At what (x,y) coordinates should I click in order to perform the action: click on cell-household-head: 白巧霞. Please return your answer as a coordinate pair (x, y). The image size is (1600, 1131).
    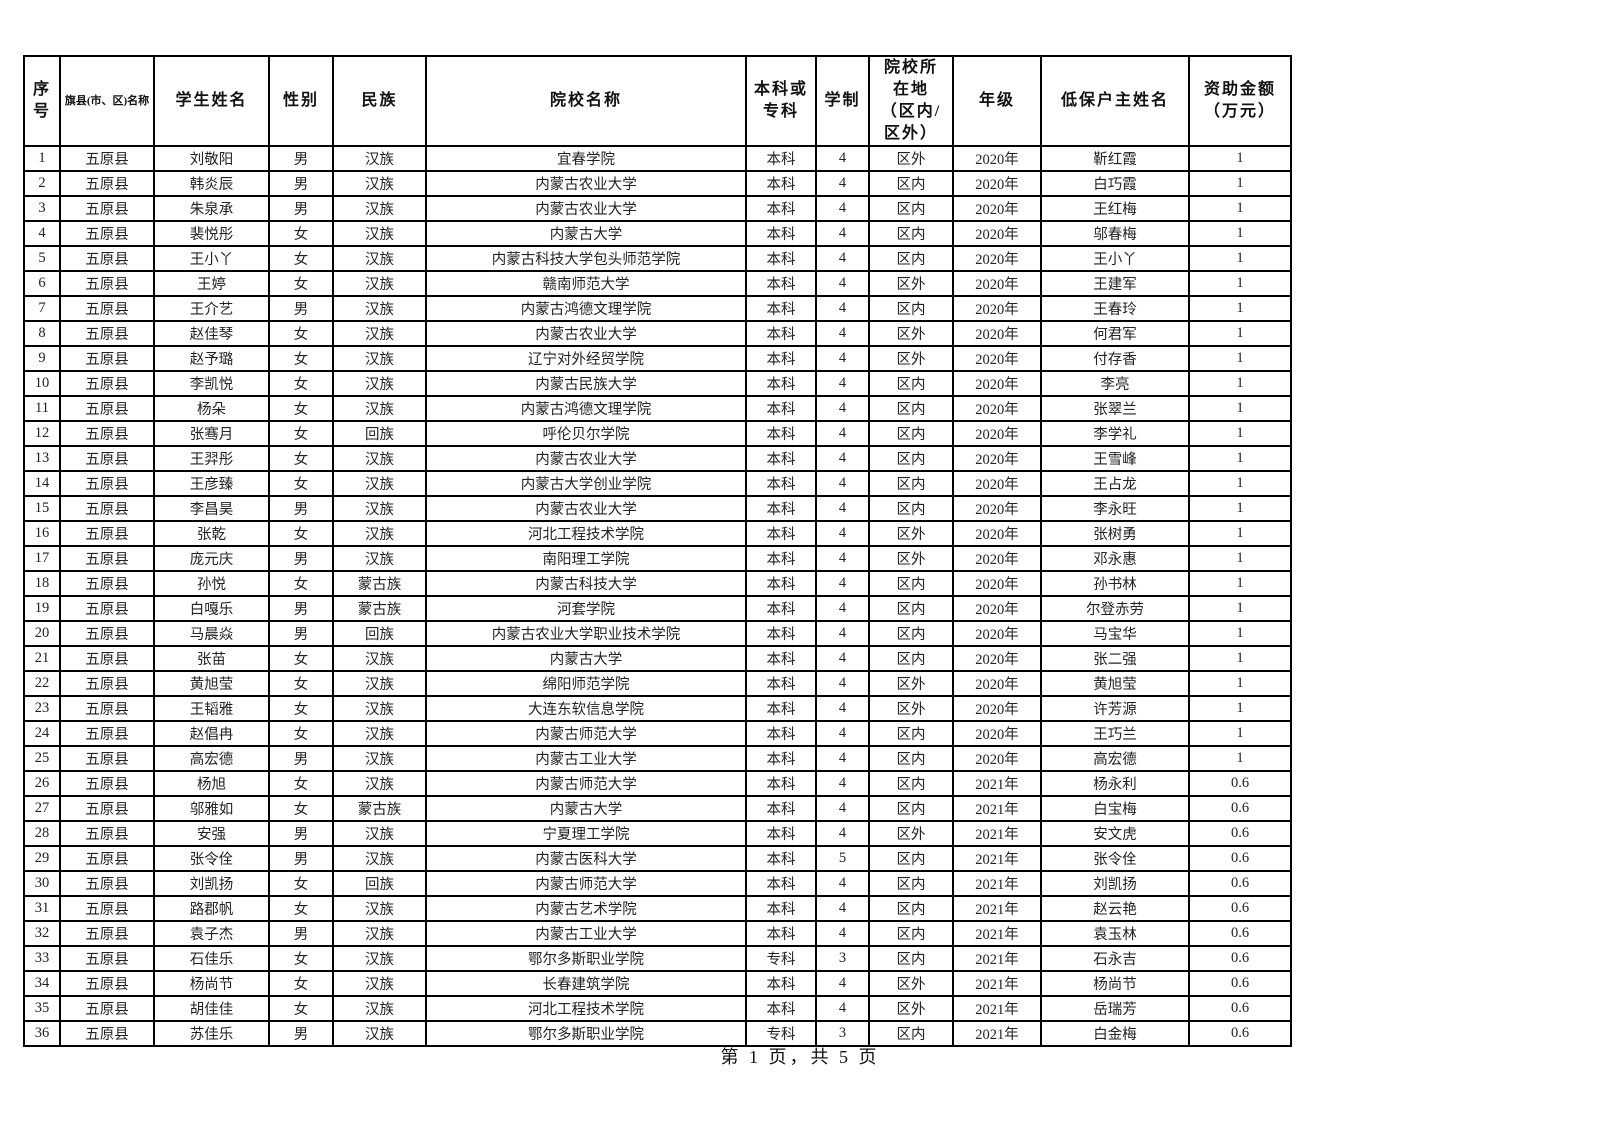
    Looking at the image, I should click on (1115, 183).